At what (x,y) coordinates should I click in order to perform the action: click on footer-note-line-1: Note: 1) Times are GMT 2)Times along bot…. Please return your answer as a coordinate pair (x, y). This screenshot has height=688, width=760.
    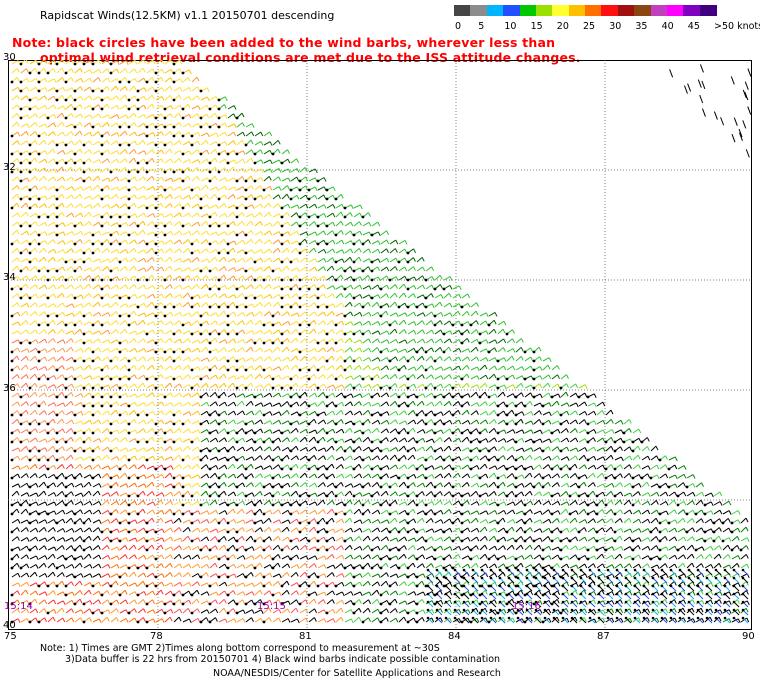
    Looking at the image, I should click on (240, 648).